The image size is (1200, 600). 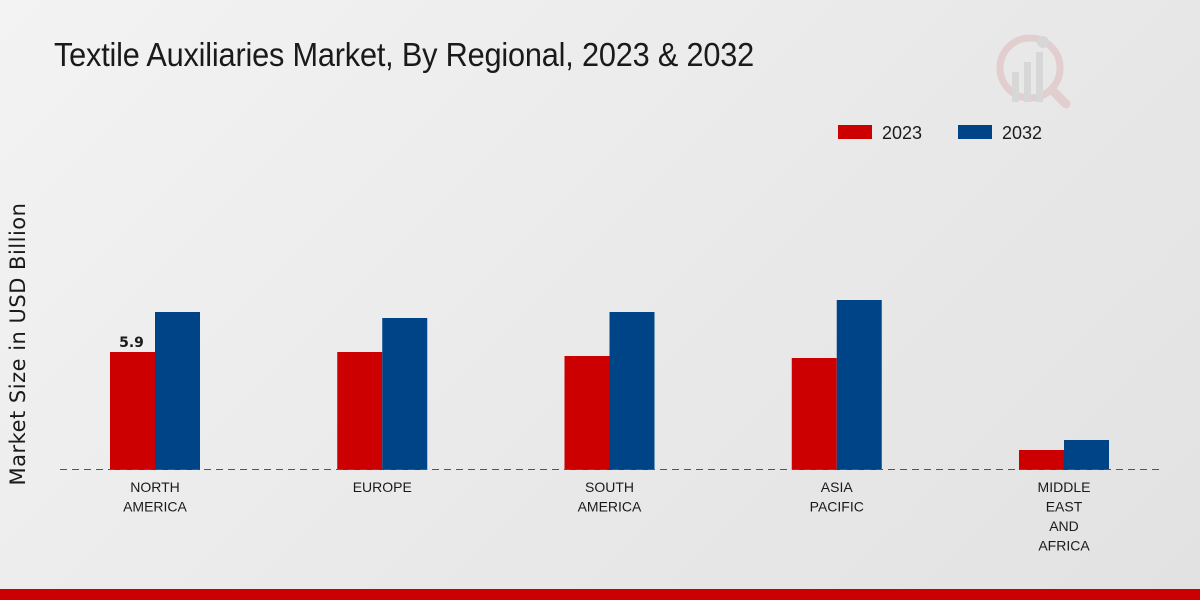 I want to click on data-labels-group: 5.9, so click(x=131, y=343).